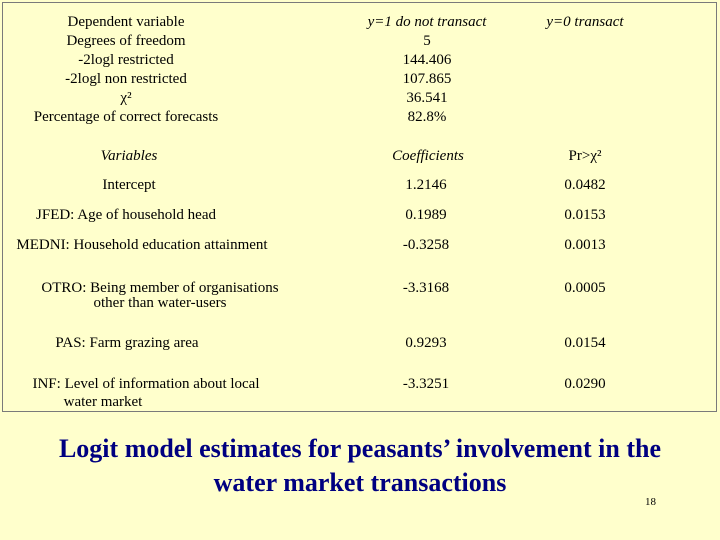 Image resolution: width=720 pixels, height=540 pixels. What do you see at coordinates (426, 185) in the screenshot?
I see `row-coefficient: 1.2146` at bounding box center [426, 185].